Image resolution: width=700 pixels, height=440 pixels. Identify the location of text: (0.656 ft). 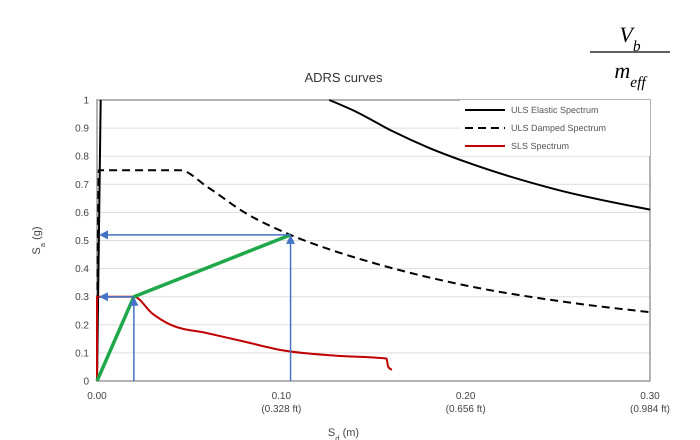
(466, 409).